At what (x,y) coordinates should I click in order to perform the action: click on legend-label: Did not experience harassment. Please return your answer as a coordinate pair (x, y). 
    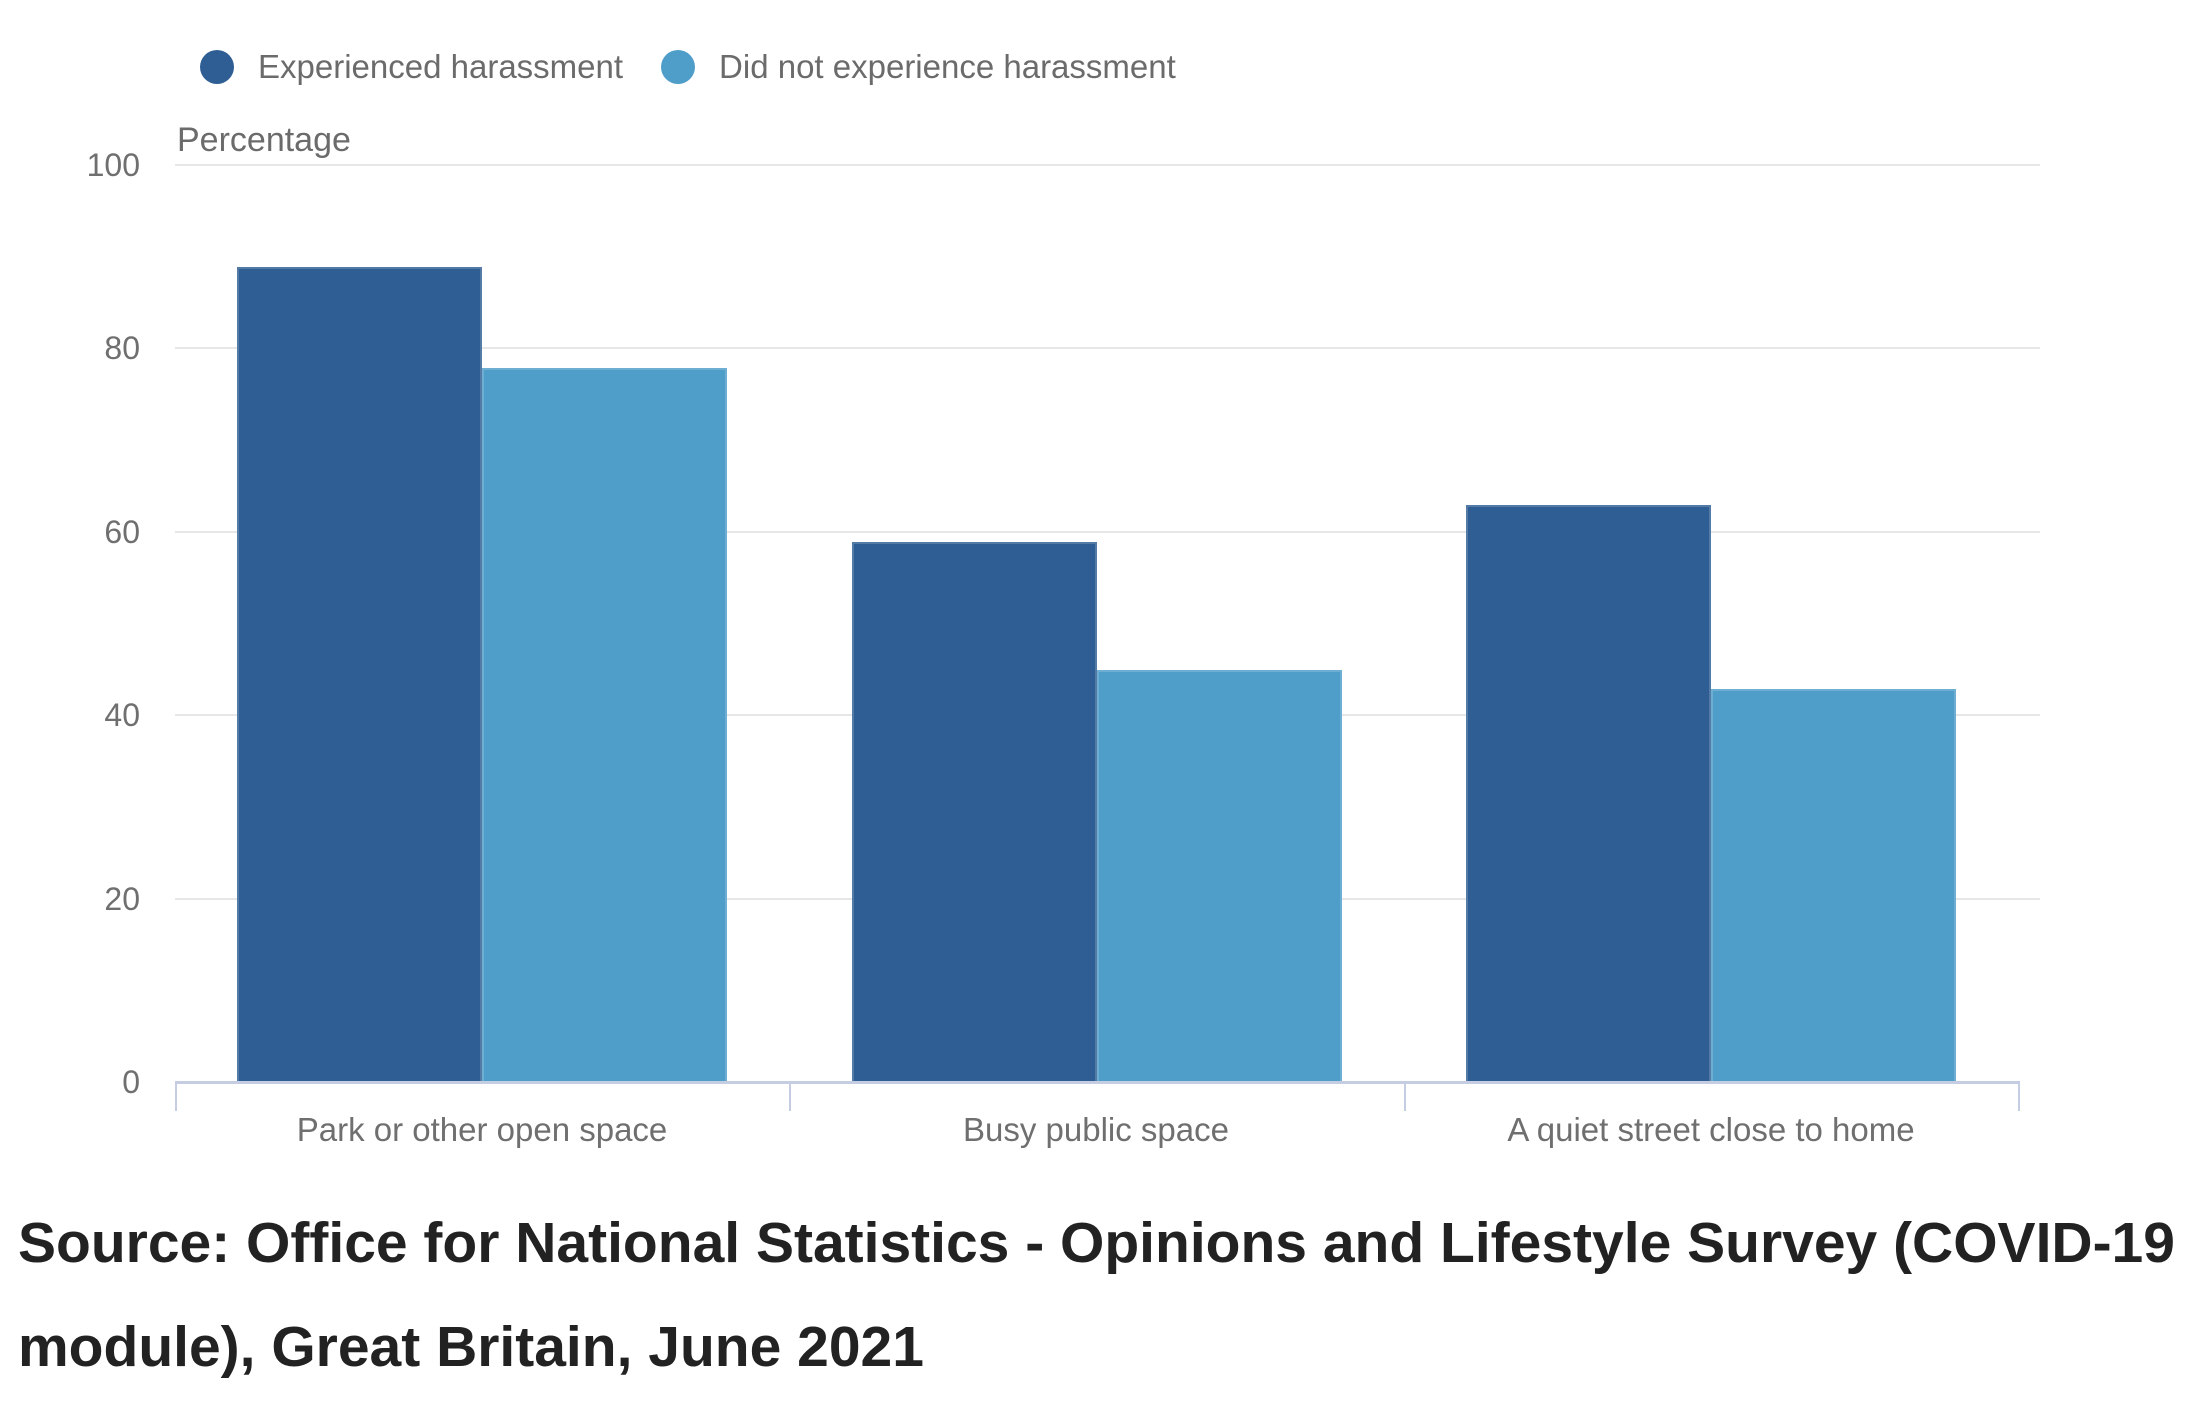
    Looking at the image, I should click on (947, 66).